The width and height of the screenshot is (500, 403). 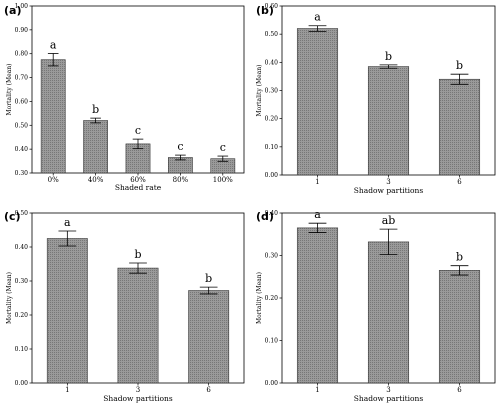 I want to click on x-axis-title: Shaded rate, so click(x=138, y=187).